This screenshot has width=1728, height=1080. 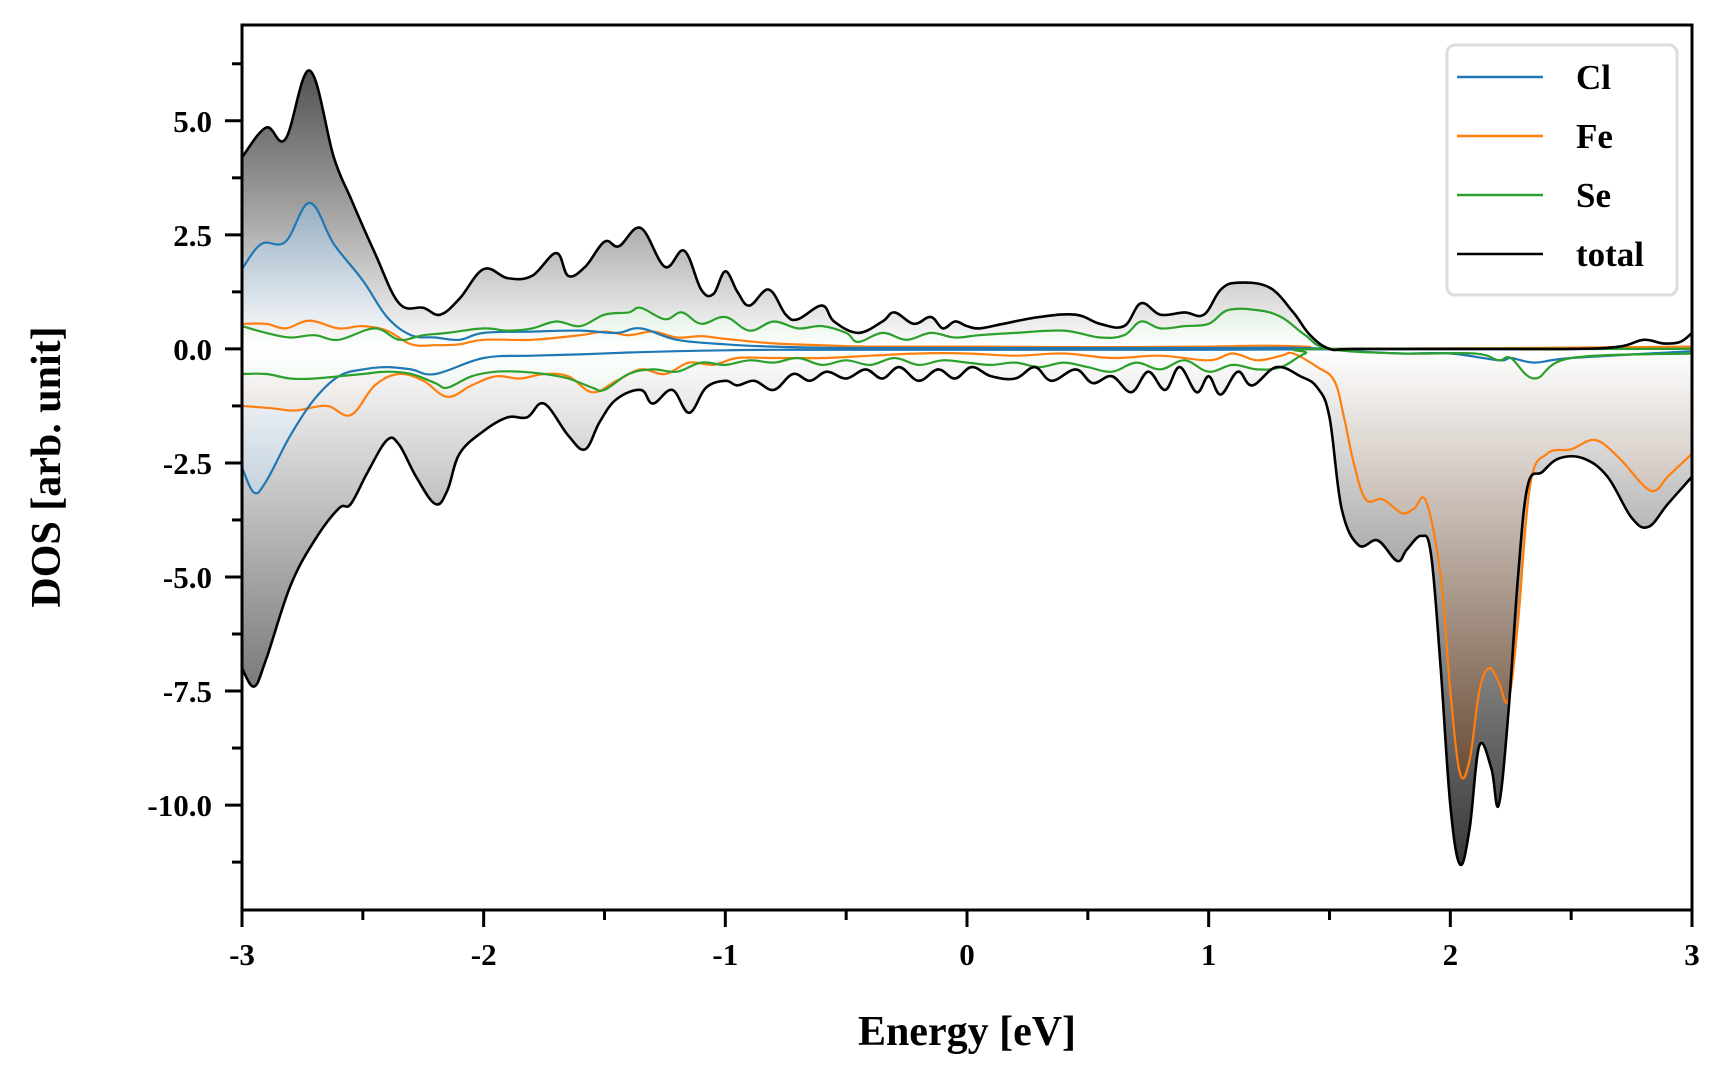 I want to click on se-spin-up-line, so click(x=967, y=343).